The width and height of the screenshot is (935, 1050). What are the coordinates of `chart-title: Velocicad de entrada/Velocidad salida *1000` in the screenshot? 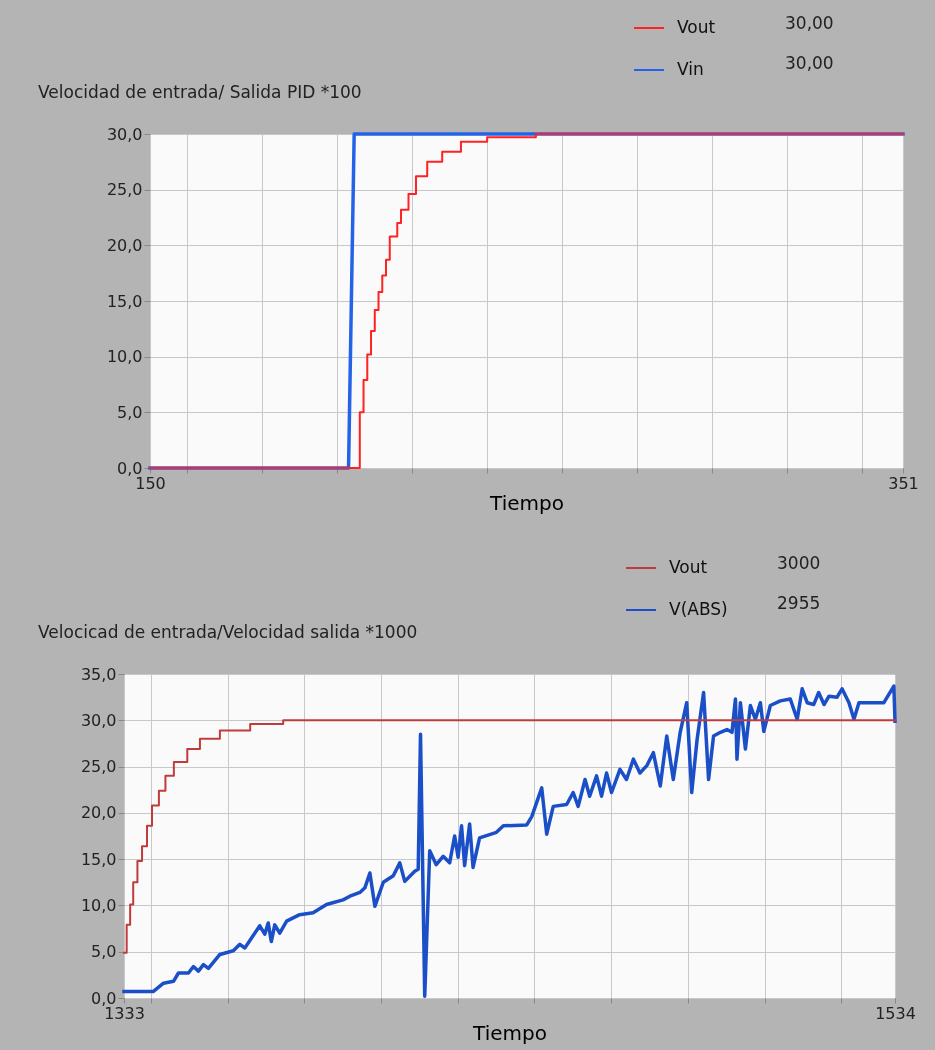 It's located at (228, 632).